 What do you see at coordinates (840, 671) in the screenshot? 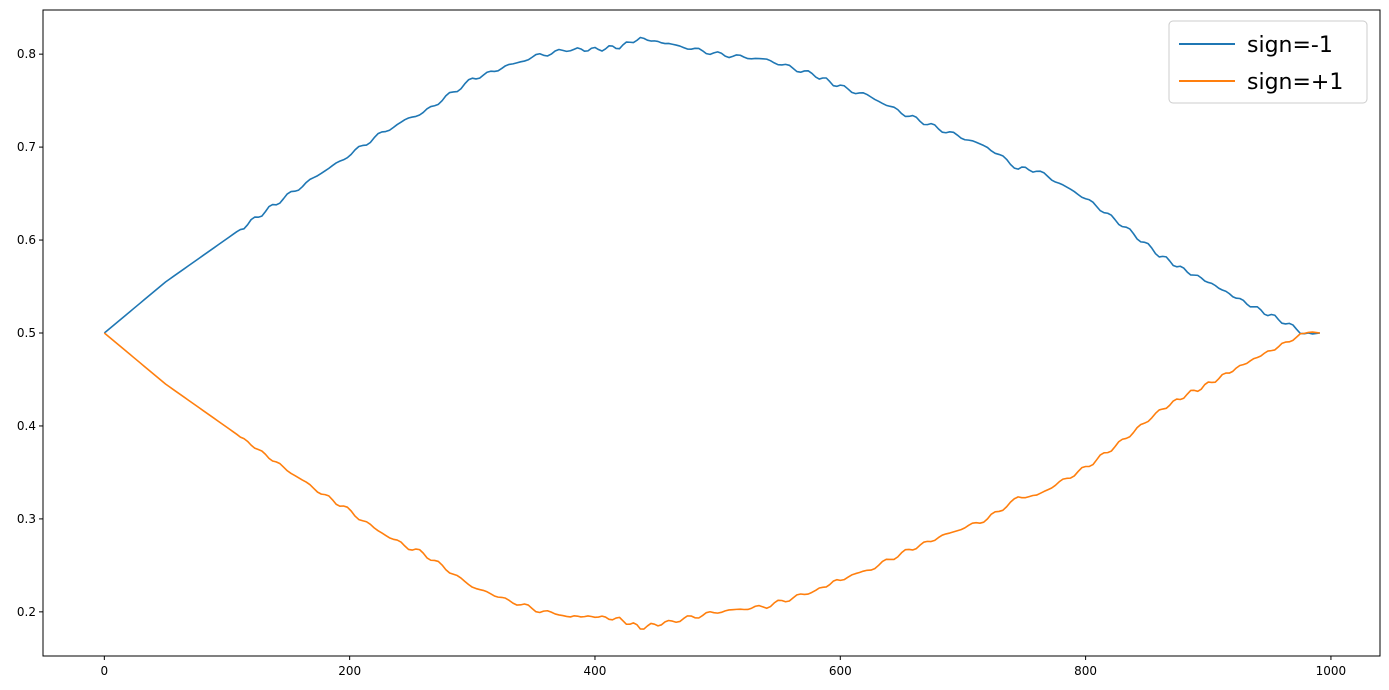
I see `x-tick-label: 600` at bounding box center [840, 671].